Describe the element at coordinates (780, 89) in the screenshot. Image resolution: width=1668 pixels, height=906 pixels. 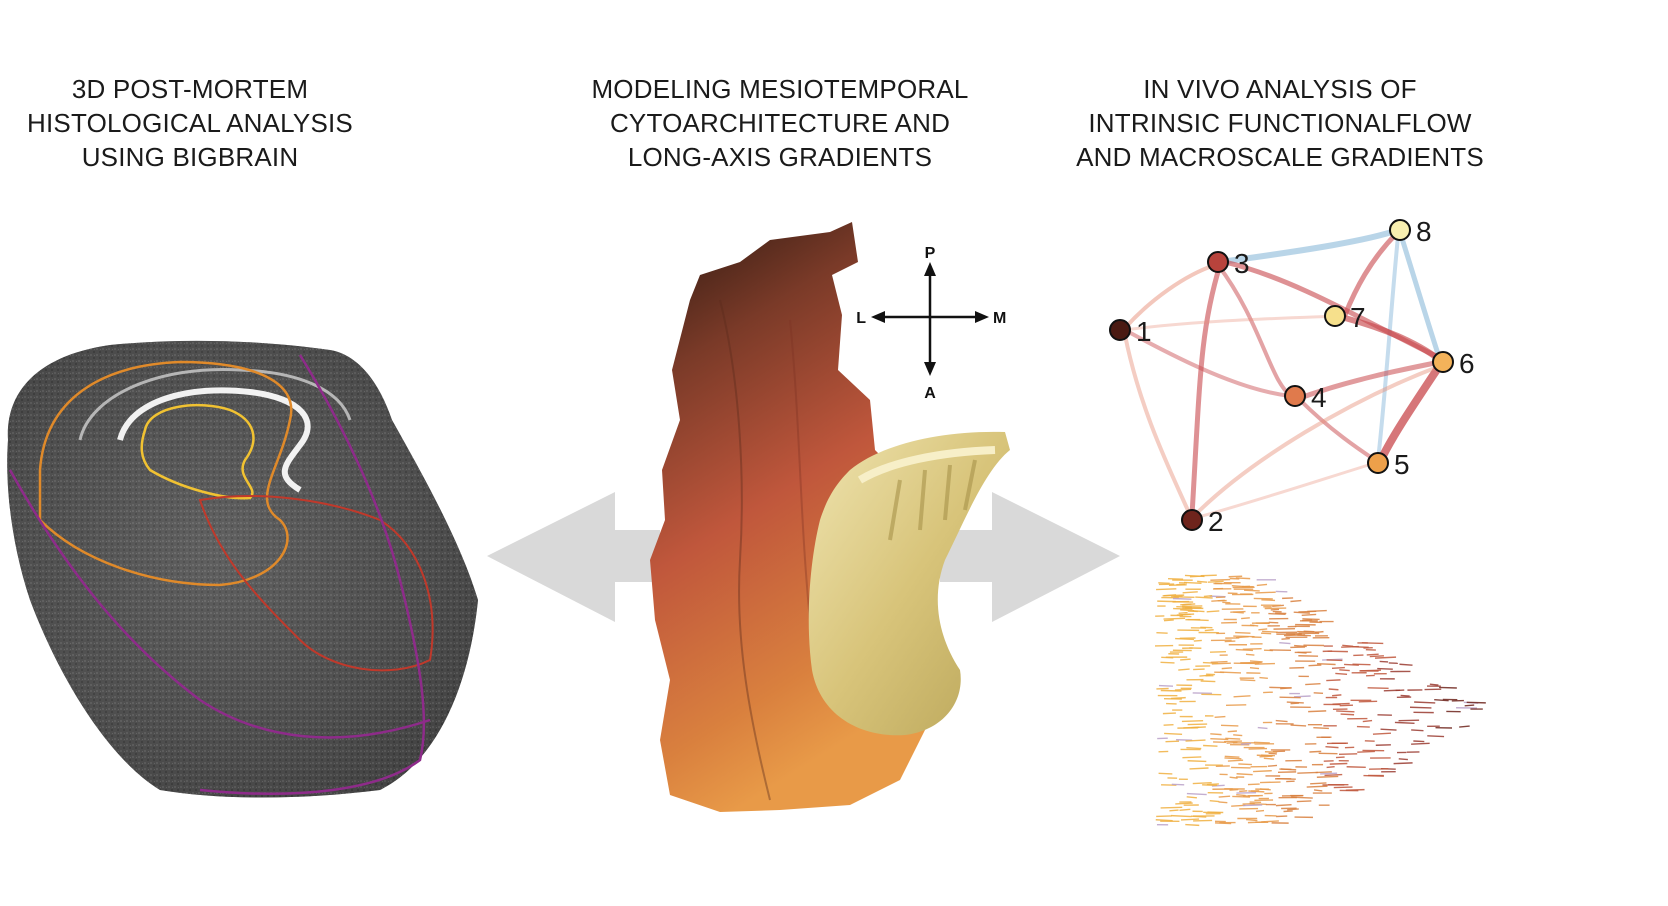
I see `middle-title-line-1: MODELING MESIOTEMPORAL` at that location.